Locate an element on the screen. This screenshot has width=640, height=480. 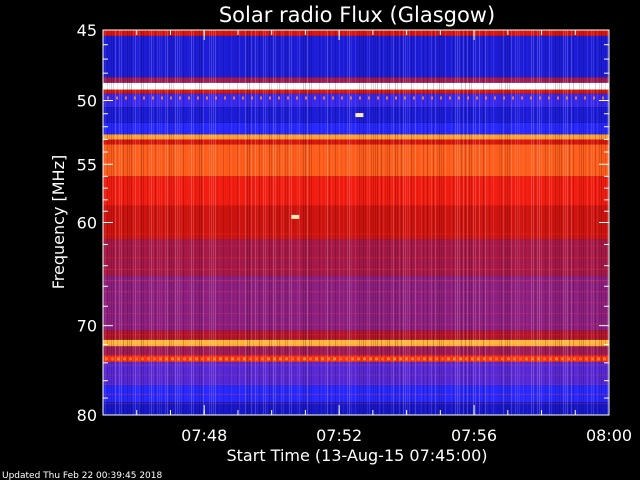
radio-burst is located at coordinates (359, 115).